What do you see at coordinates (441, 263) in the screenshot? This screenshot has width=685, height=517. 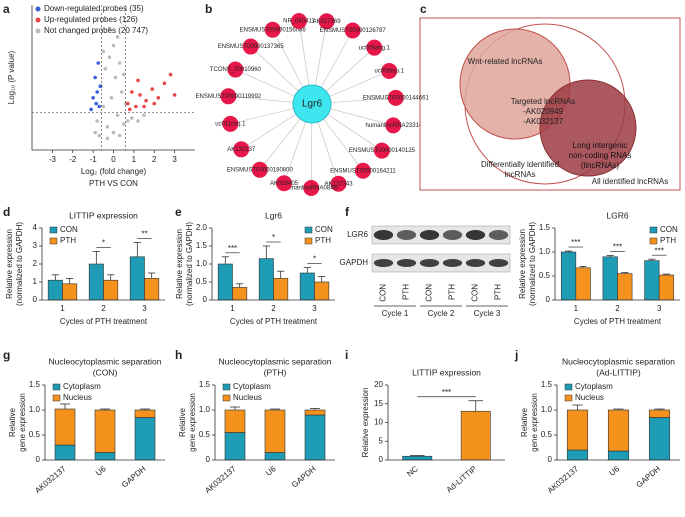 I see `blot-strip` at bounding box center [441, 263].